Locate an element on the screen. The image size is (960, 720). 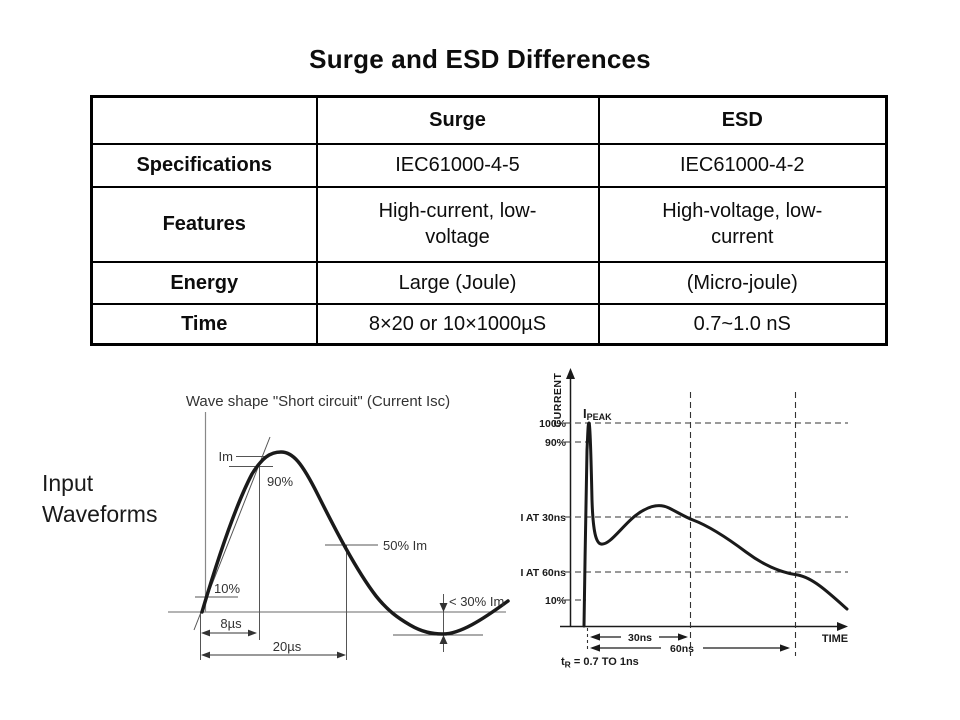
im-peak-label: Im is located at coordinates (226, 456).